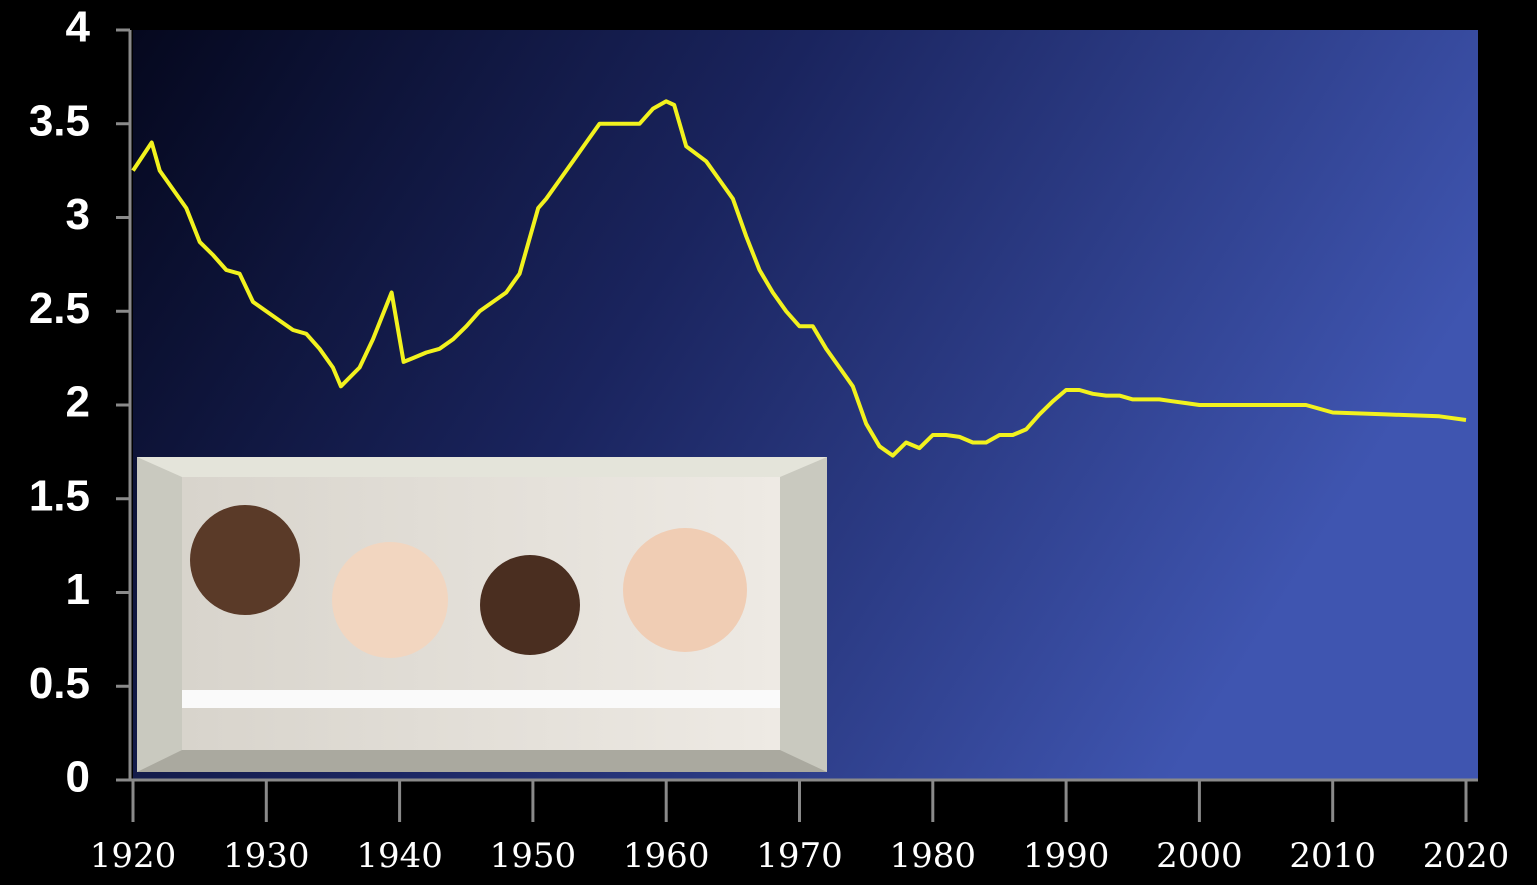 The width and height of the screenshot is (1537, 885). What do you see at coordinates (78, 777) in the screenshot?
I see `y-tick-label: 0` at bounding box center [78, 777].